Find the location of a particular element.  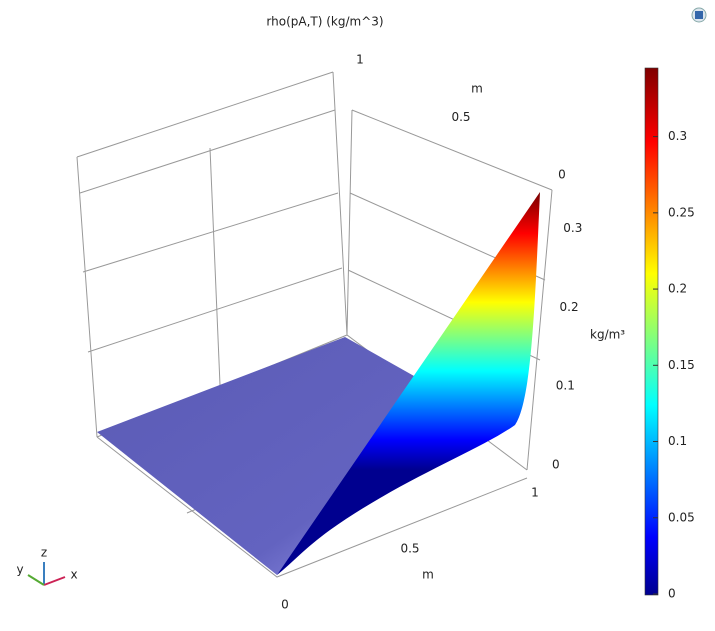

x-tick-label: 0 is located at coordinates (285, 605).